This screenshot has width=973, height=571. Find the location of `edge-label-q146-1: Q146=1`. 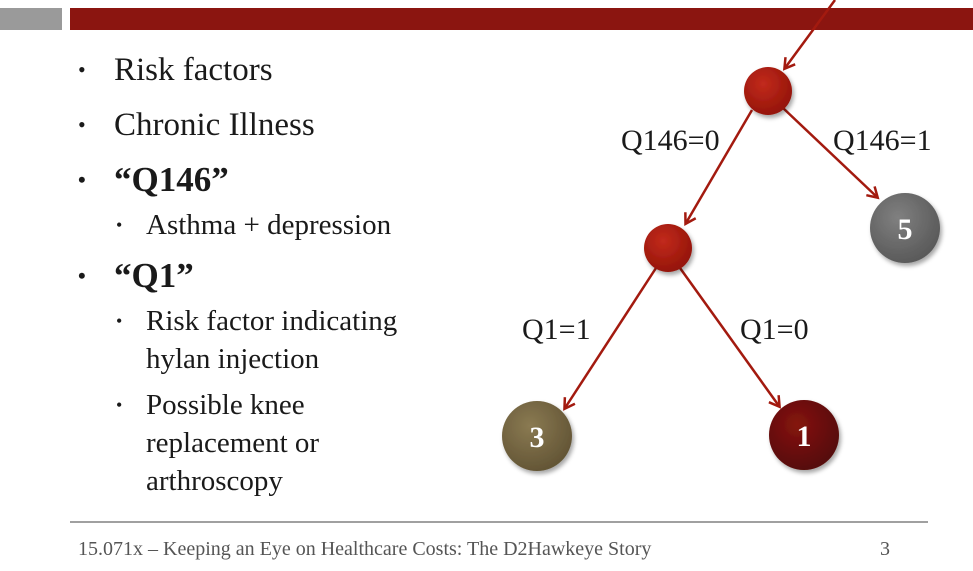

edge-label-q146-1: Q146=1 is located at coordinates (882, 140).